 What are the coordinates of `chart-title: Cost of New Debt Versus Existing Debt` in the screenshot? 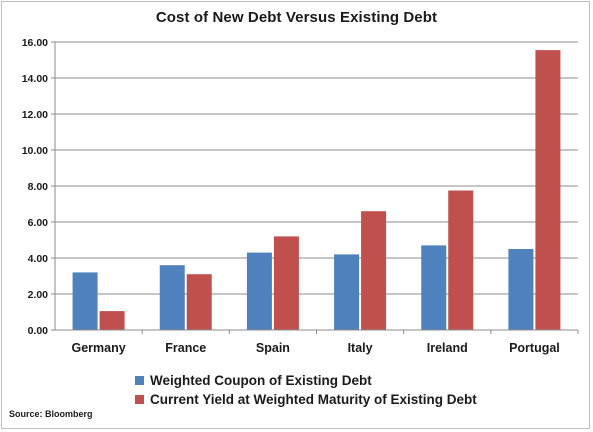 It's located at (296, 17).